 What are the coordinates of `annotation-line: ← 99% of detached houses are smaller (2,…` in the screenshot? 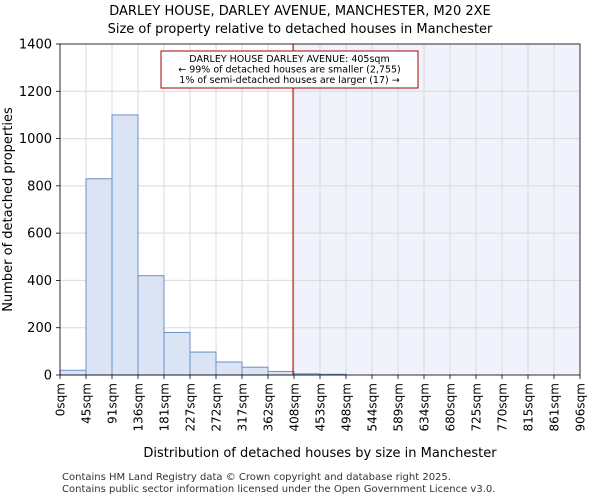 It's located at (289, 70).